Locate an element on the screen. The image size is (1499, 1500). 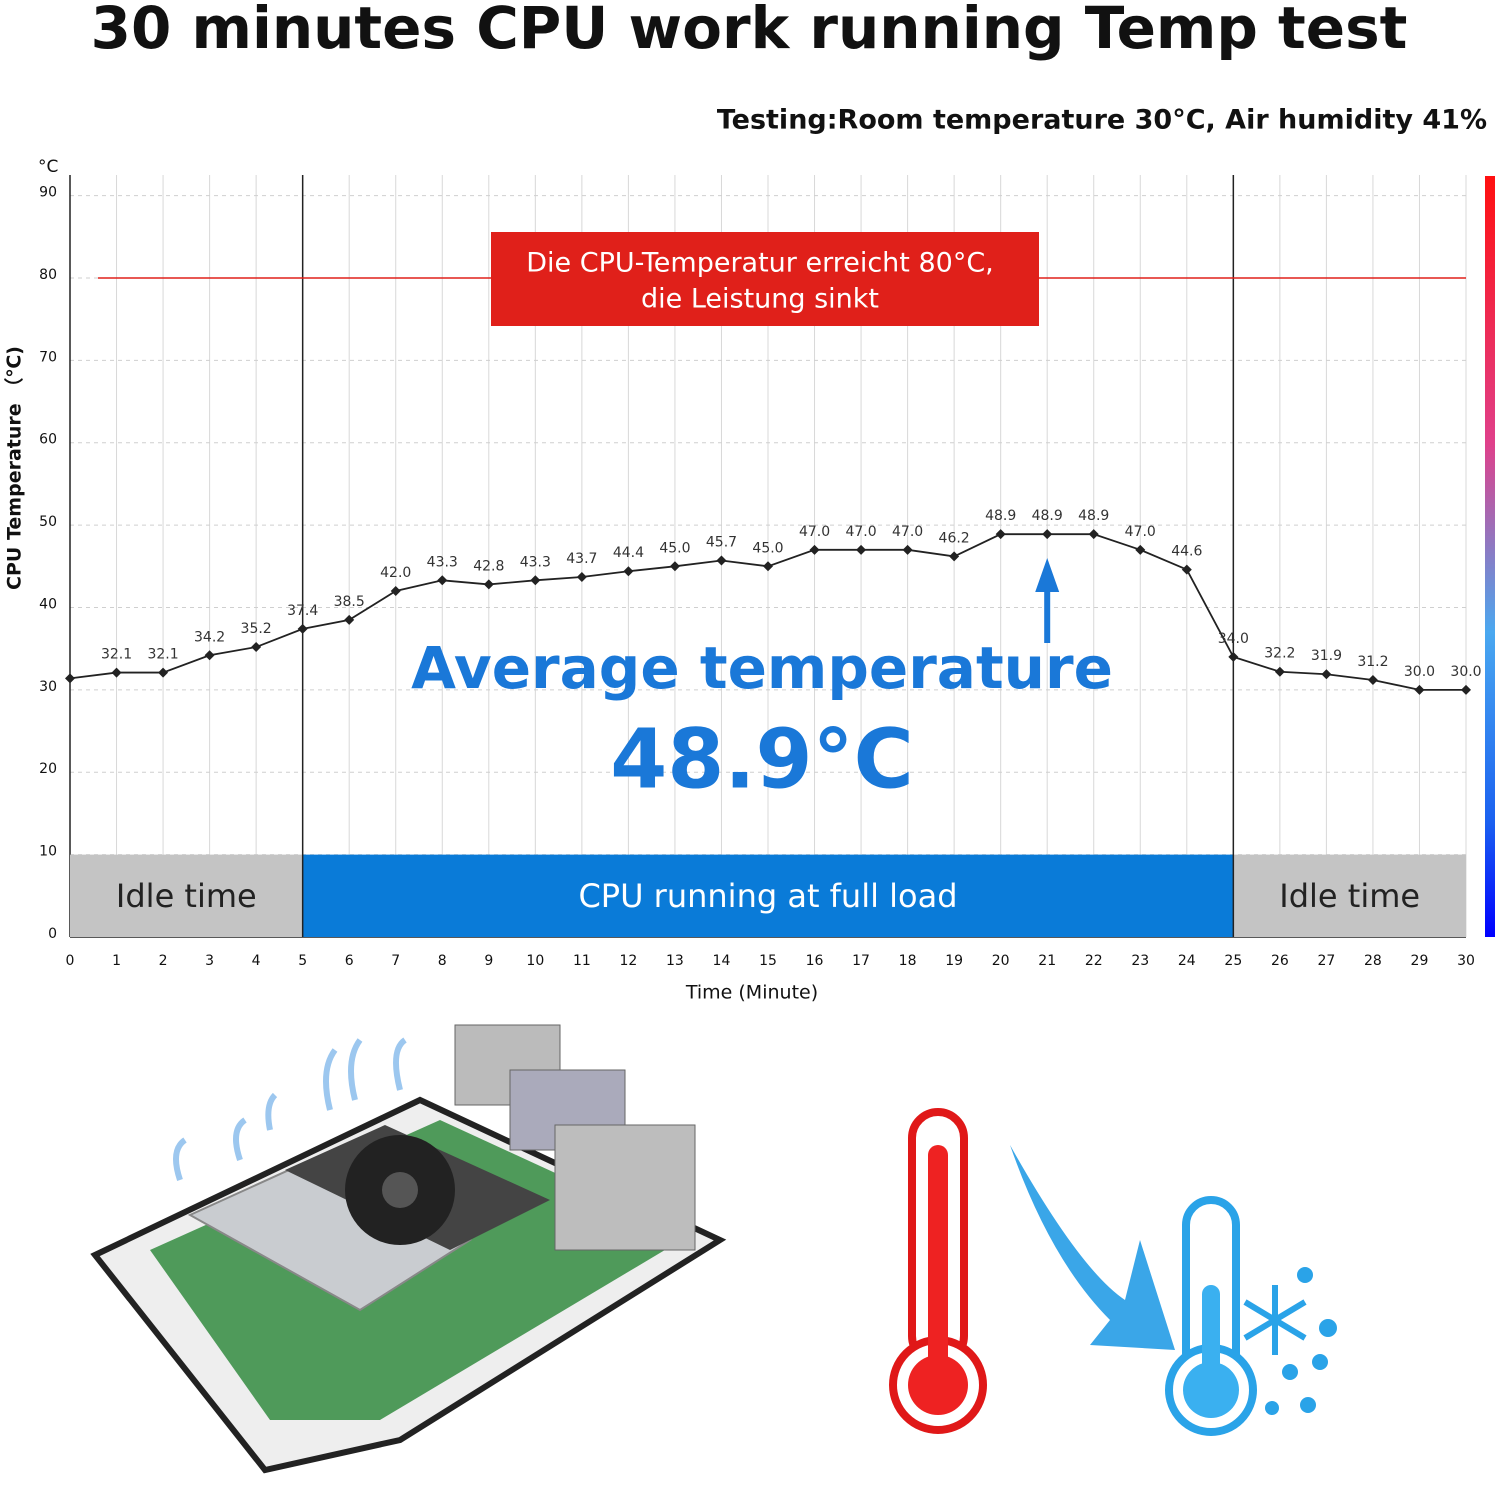
y-tick-label: 60 is located at coordinates (48, 440).